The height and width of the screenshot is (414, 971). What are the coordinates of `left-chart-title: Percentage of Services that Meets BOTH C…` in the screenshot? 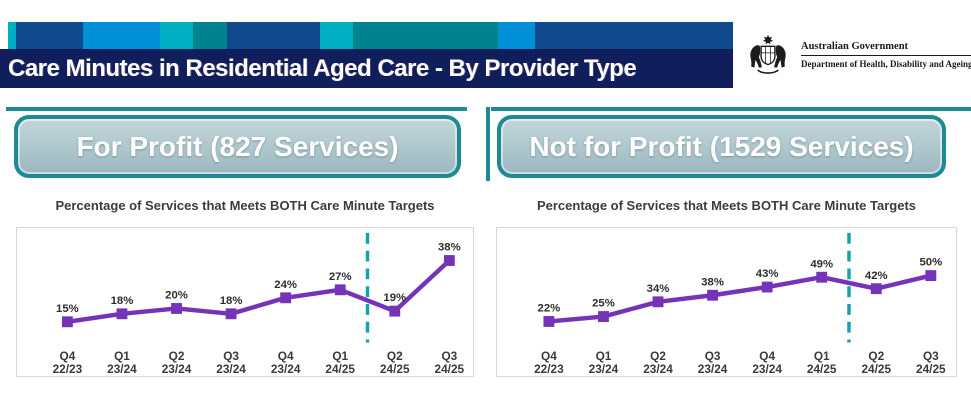 It's located at (245, 205).